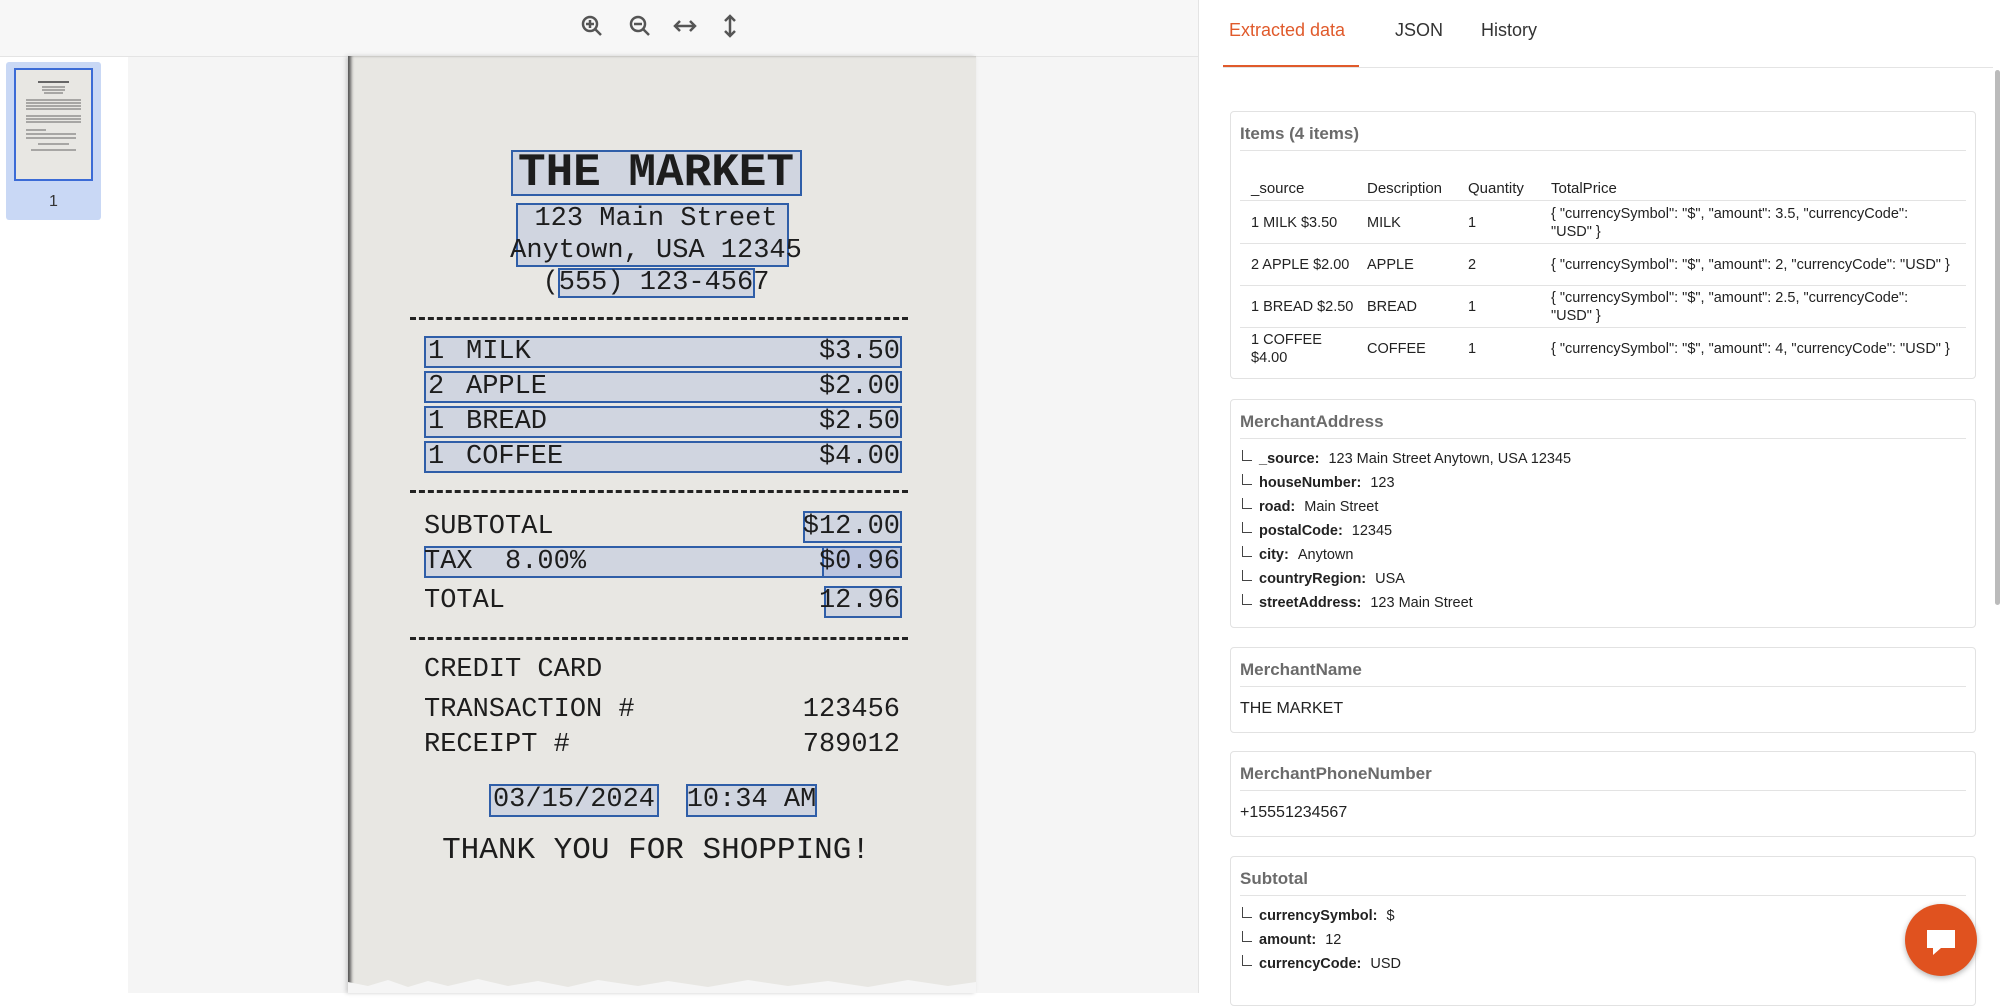 The height and width of the screenshot is (1006, 2000). I want to click on card-title: MerchantPhoneNumber, so click(1336, 773).